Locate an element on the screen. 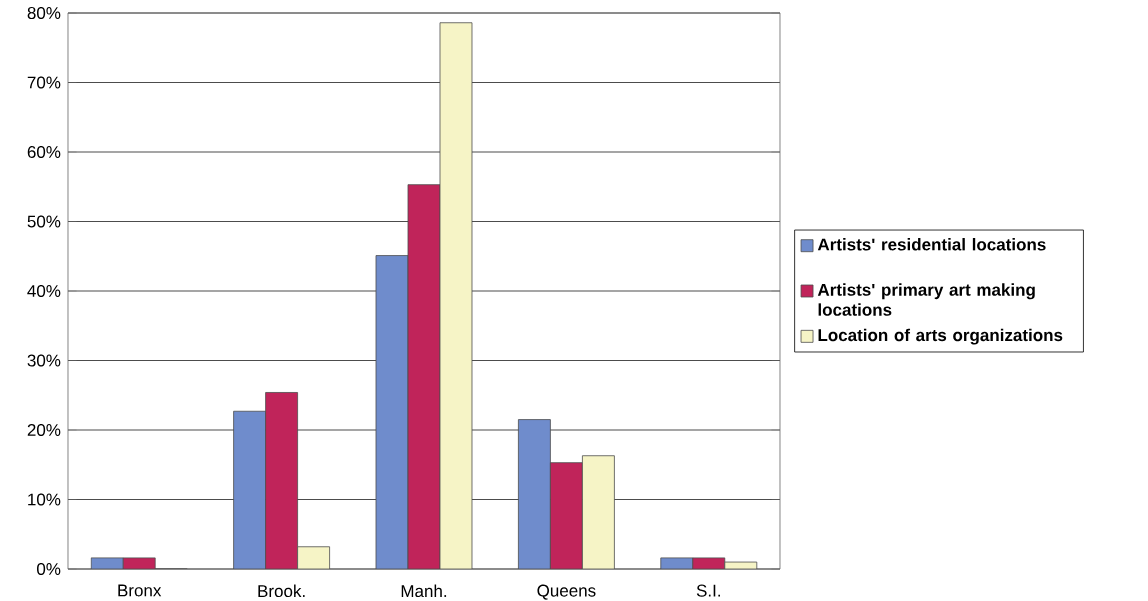 The height and width of the screenshot is (601, 1148). x-tick-label: Brook. is located at coordinates (281, 591).